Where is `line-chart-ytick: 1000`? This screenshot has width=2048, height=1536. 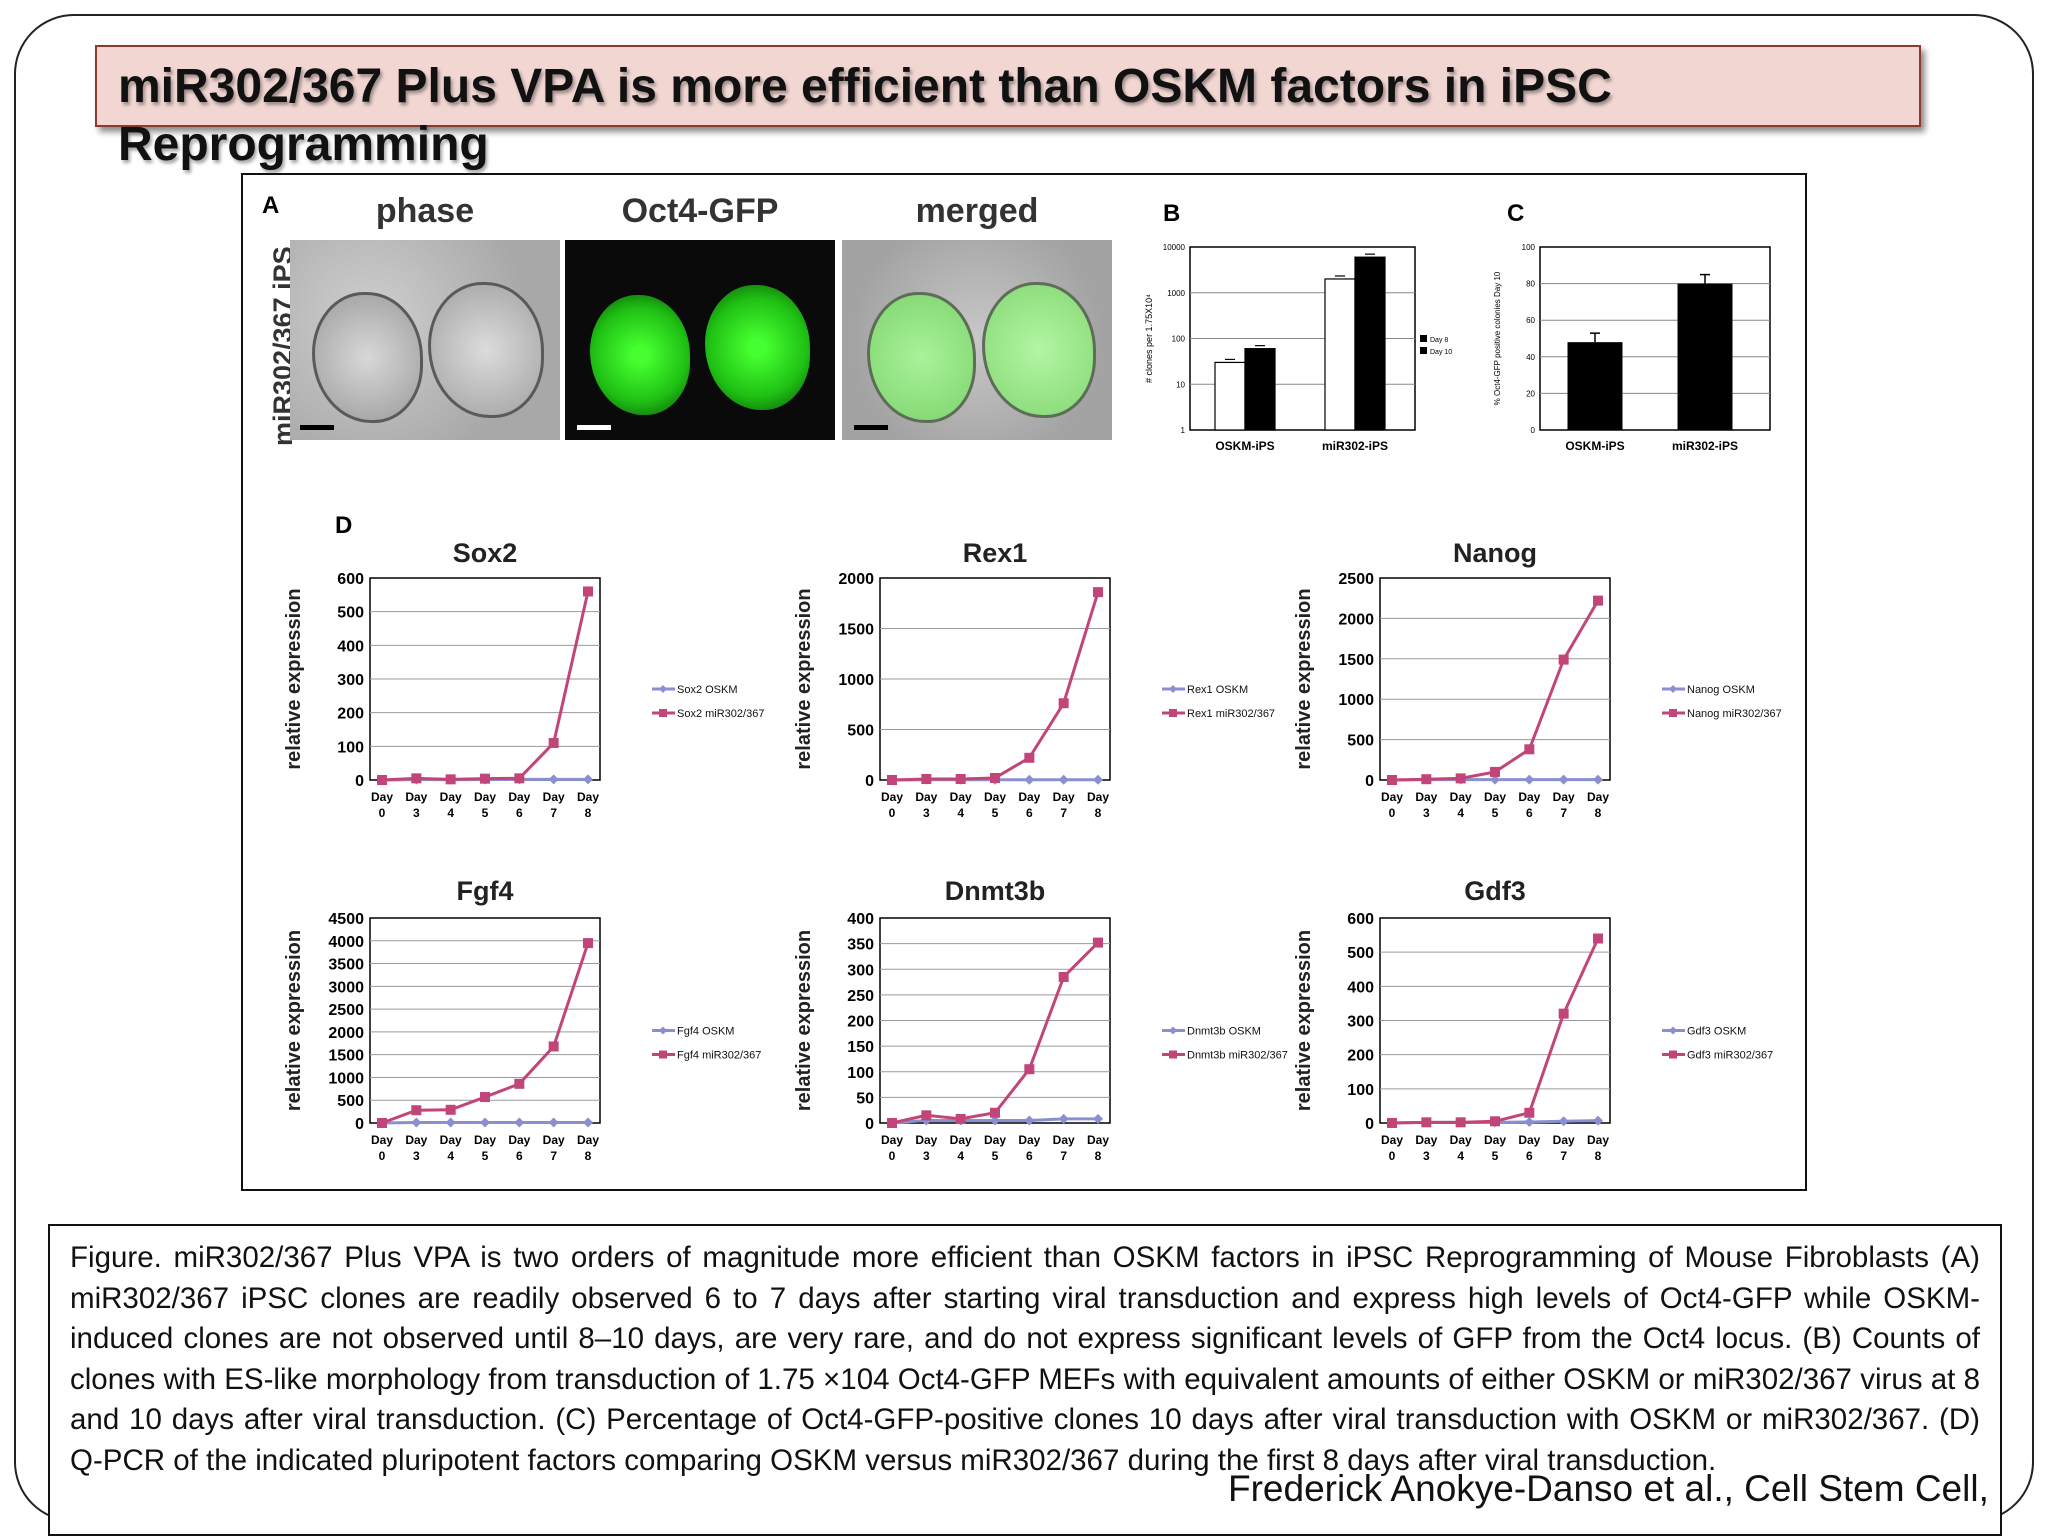
line-chart-ytick: 1000 is located at coordinates (856, 680).